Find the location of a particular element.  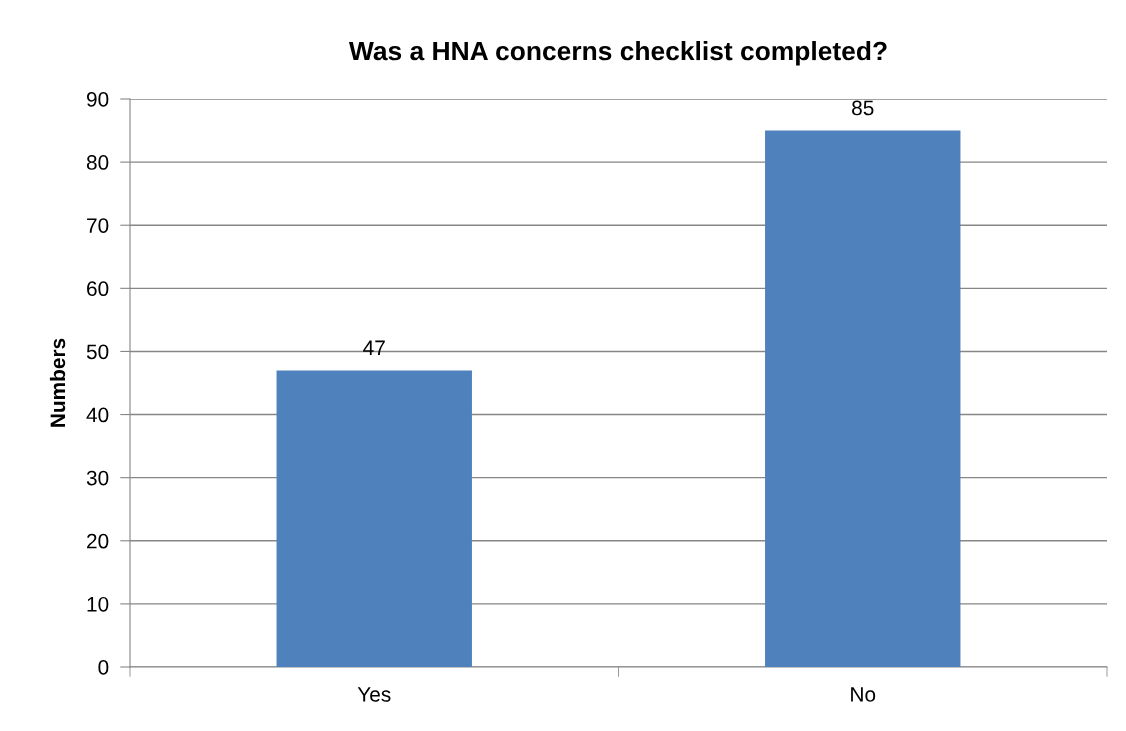

y-tick-label: 0 is located at coordinates (103, 667).